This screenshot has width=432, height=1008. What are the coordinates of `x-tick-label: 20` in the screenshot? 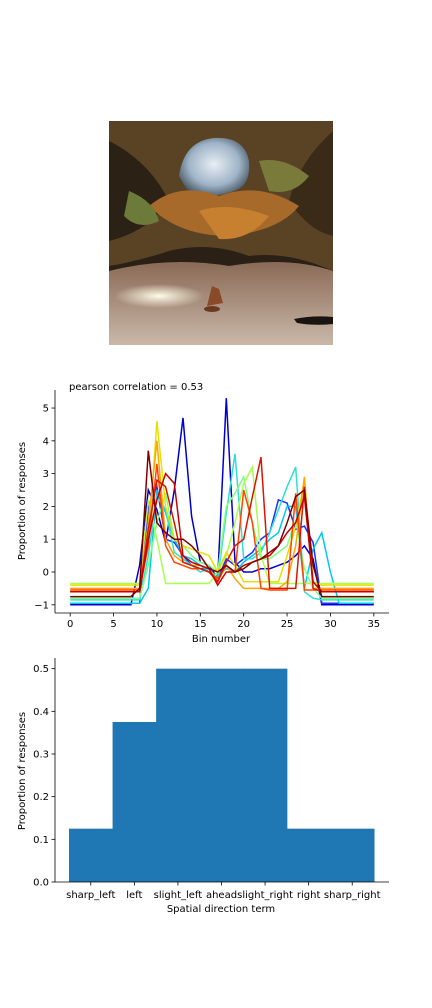 It's located at (243, 624).